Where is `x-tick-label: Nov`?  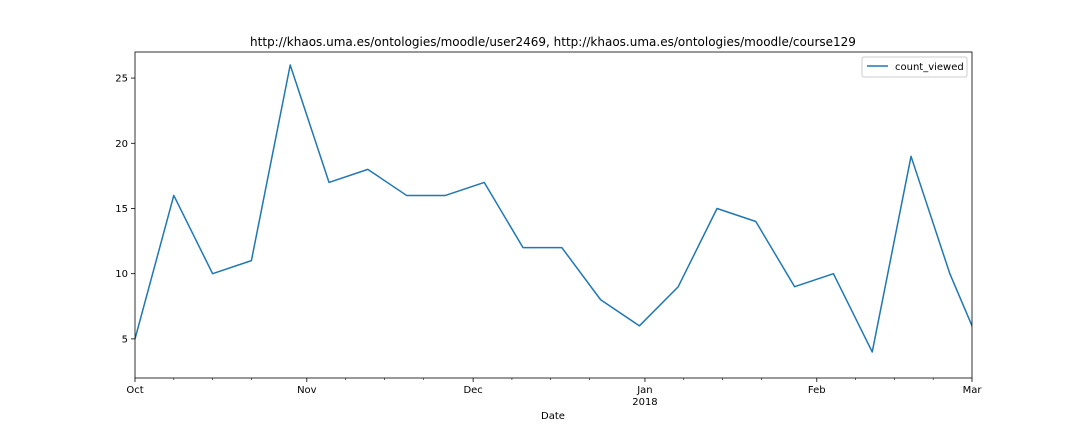 x-tick-label: Nov is located at coordinates (307, 390).